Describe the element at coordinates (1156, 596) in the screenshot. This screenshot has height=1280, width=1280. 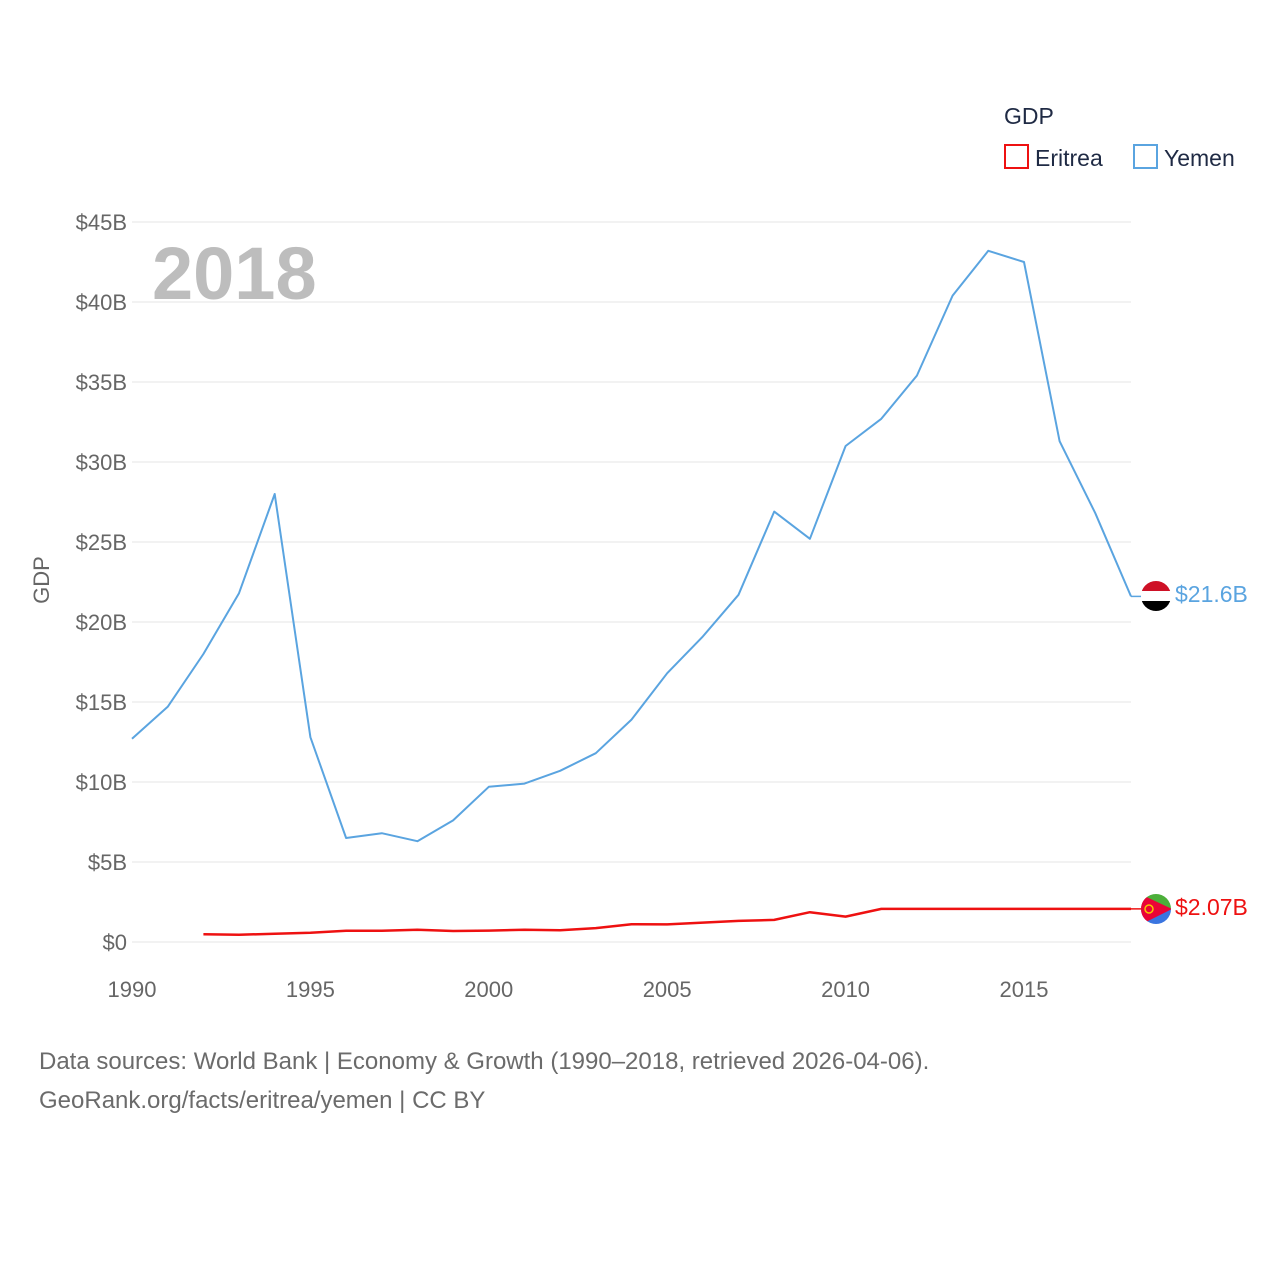
I see `yemen-flag-icon` at that location.